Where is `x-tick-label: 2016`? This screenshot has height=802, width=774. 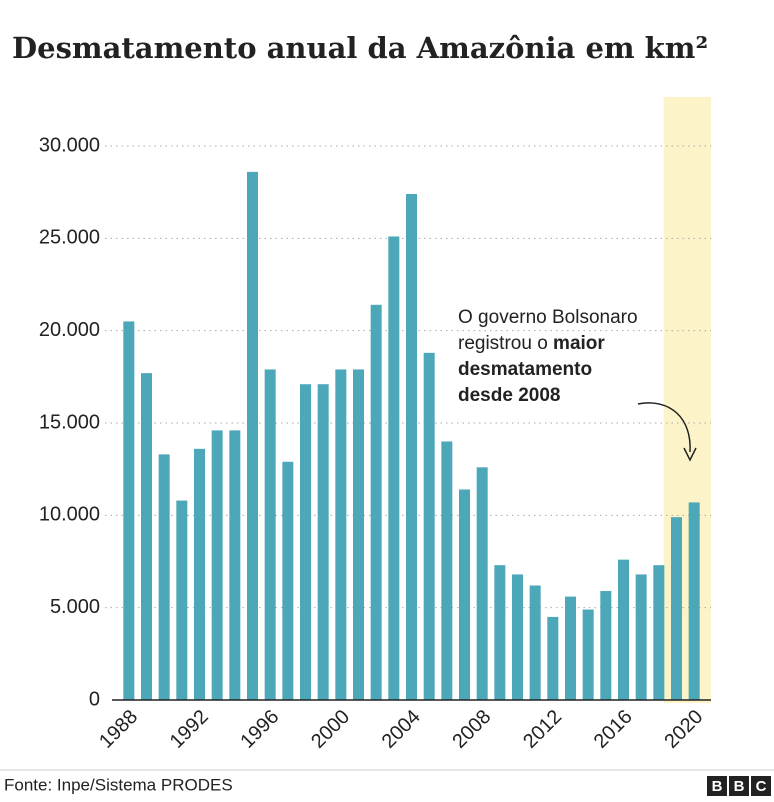
x-tick-label: 2016 is located at coordinates (613, 729).